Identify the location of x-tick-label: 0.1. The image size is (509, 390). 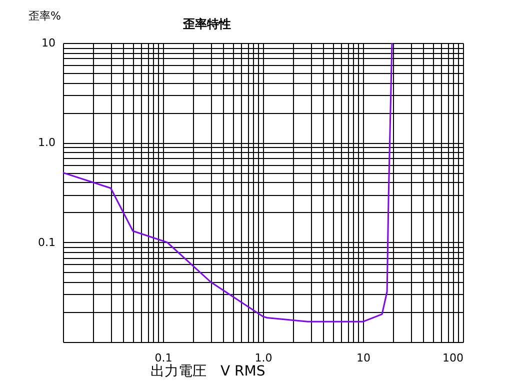
(163, 358).